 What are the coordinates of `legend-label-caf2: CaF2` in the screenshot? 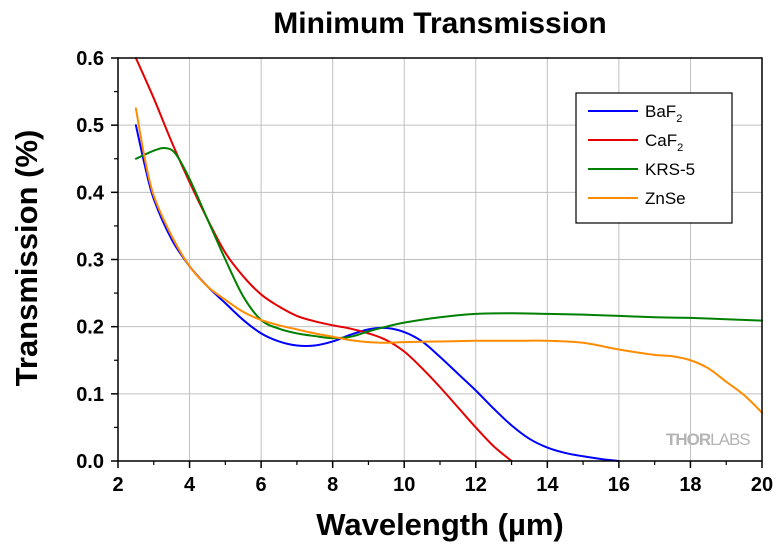 It's located at (664, 142).